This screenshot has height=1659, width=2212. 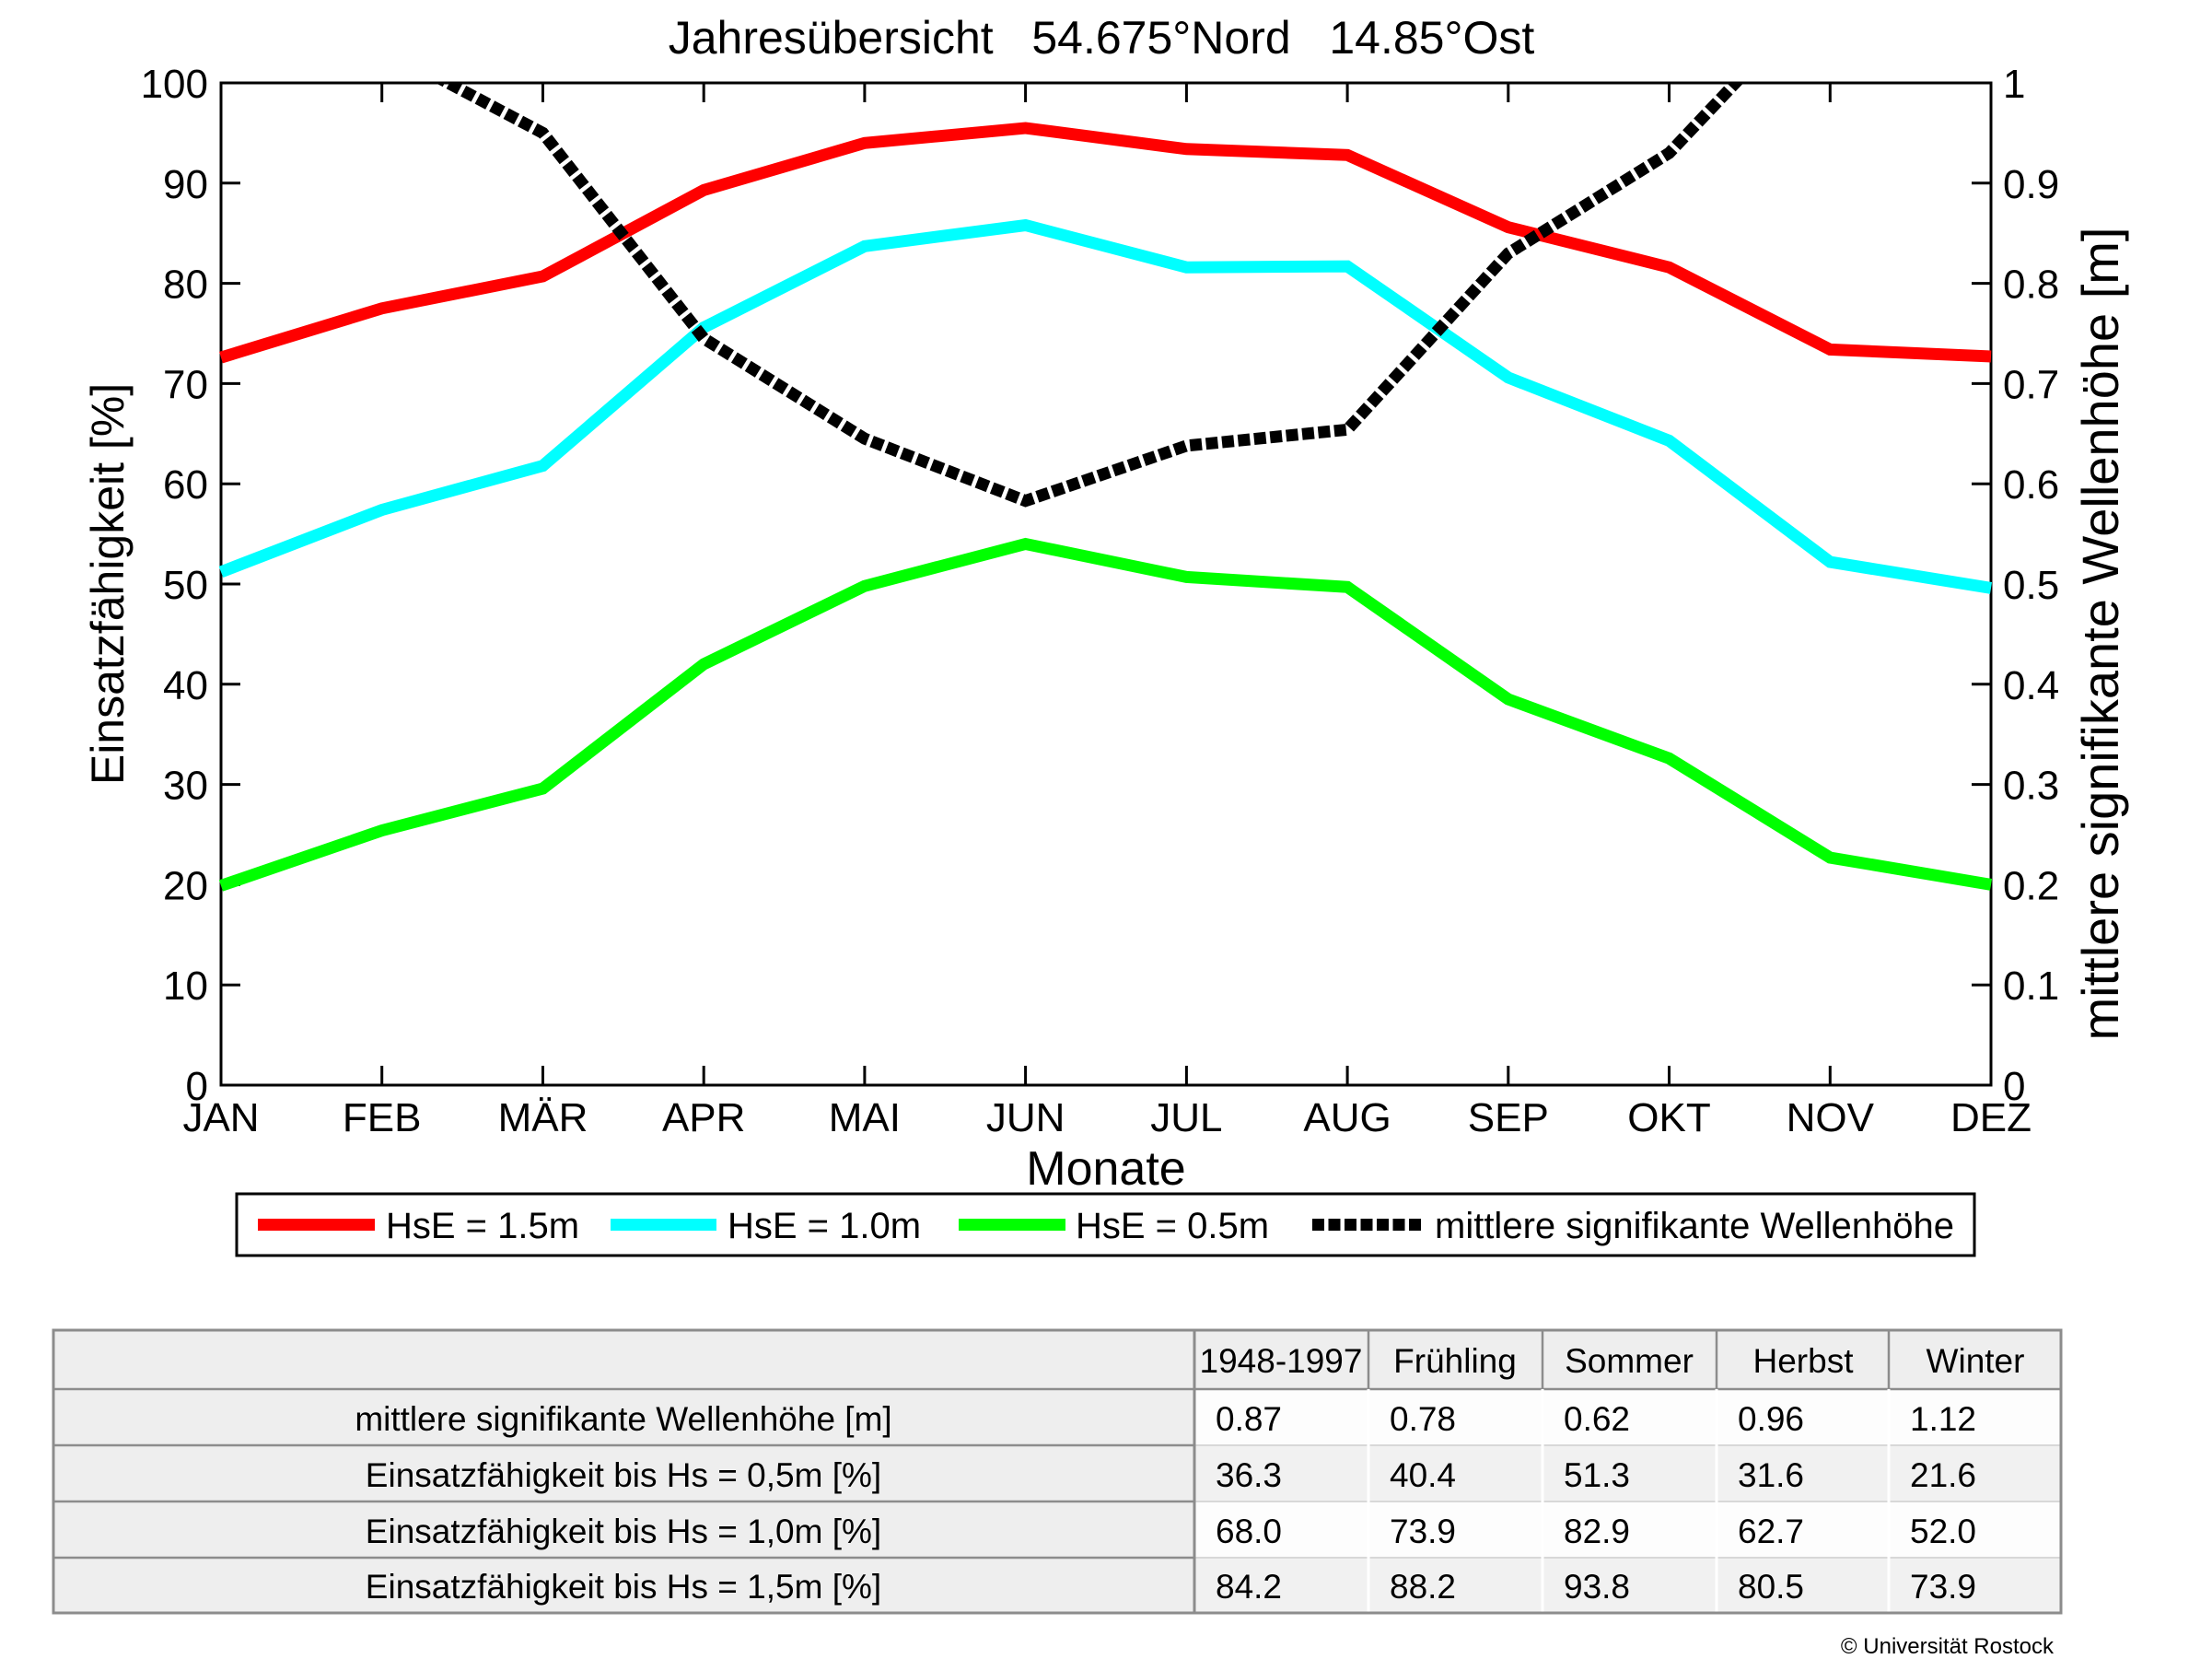 I want to click on svg-text: 10, so click(x=185, y=986).